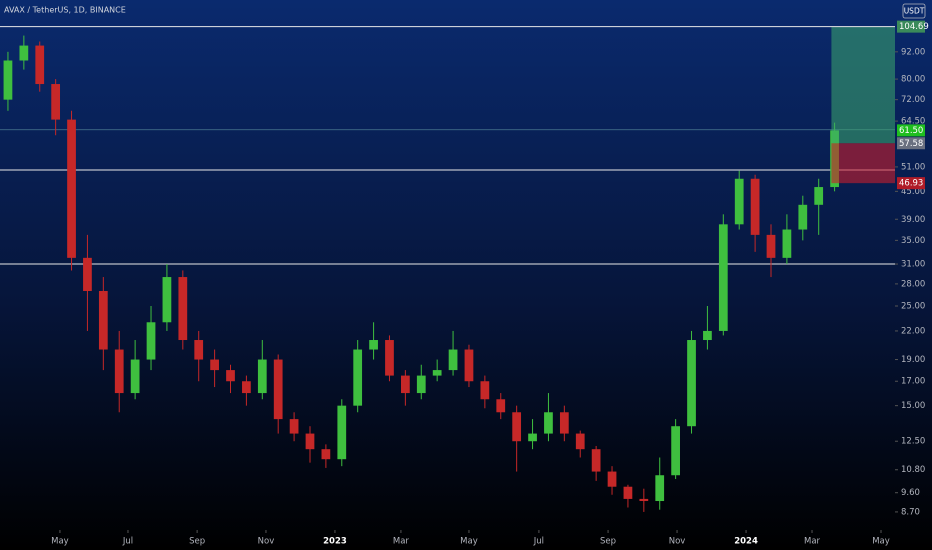 The width and height of the screenshot is (932, 550). I want to click on y-tick-label: 10.80, so click(913, 470).